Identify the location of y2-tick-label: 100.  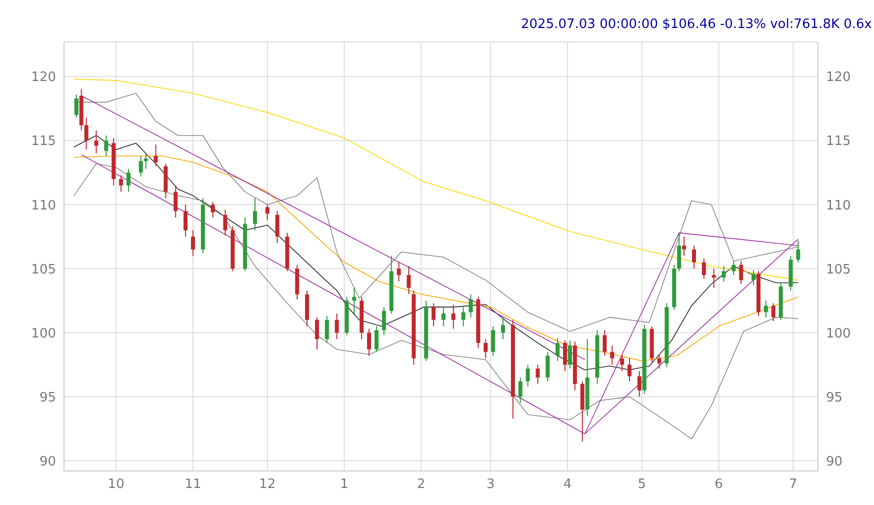
(838, 334).